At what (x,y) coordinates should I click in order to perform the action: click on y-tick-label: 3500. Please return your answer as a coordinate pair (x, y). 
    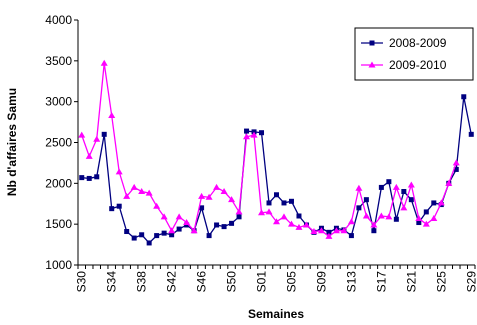
    Looking at the image, I should click on (58, 61).